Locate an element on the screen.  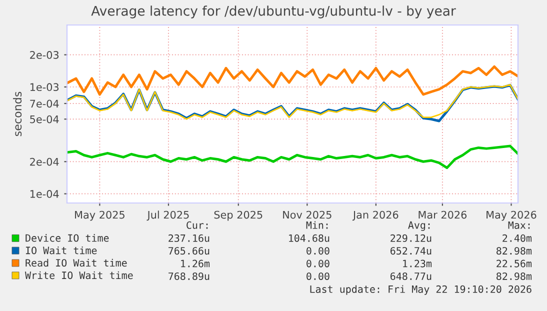
text: Max: is located at coordinates (519, 225).